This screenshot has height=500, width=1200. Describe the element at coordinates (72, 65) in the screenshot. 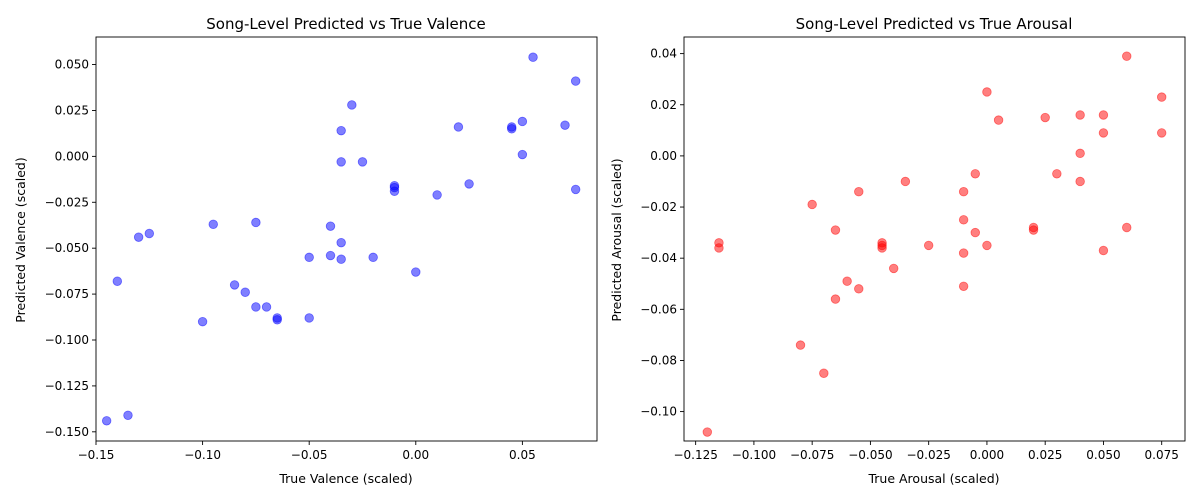

I see `y-tick-label: 0.050` at that location.